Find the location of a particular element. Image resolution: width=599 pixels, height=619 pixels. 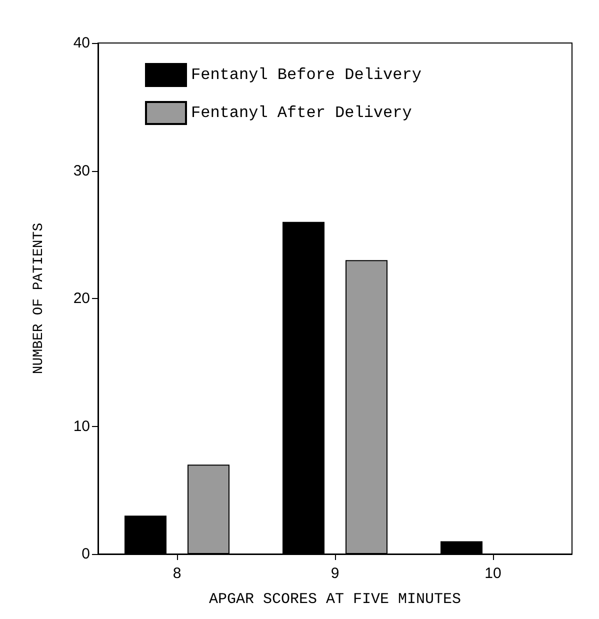

y-tick-label: 20 is located at coordinates (81, 298).